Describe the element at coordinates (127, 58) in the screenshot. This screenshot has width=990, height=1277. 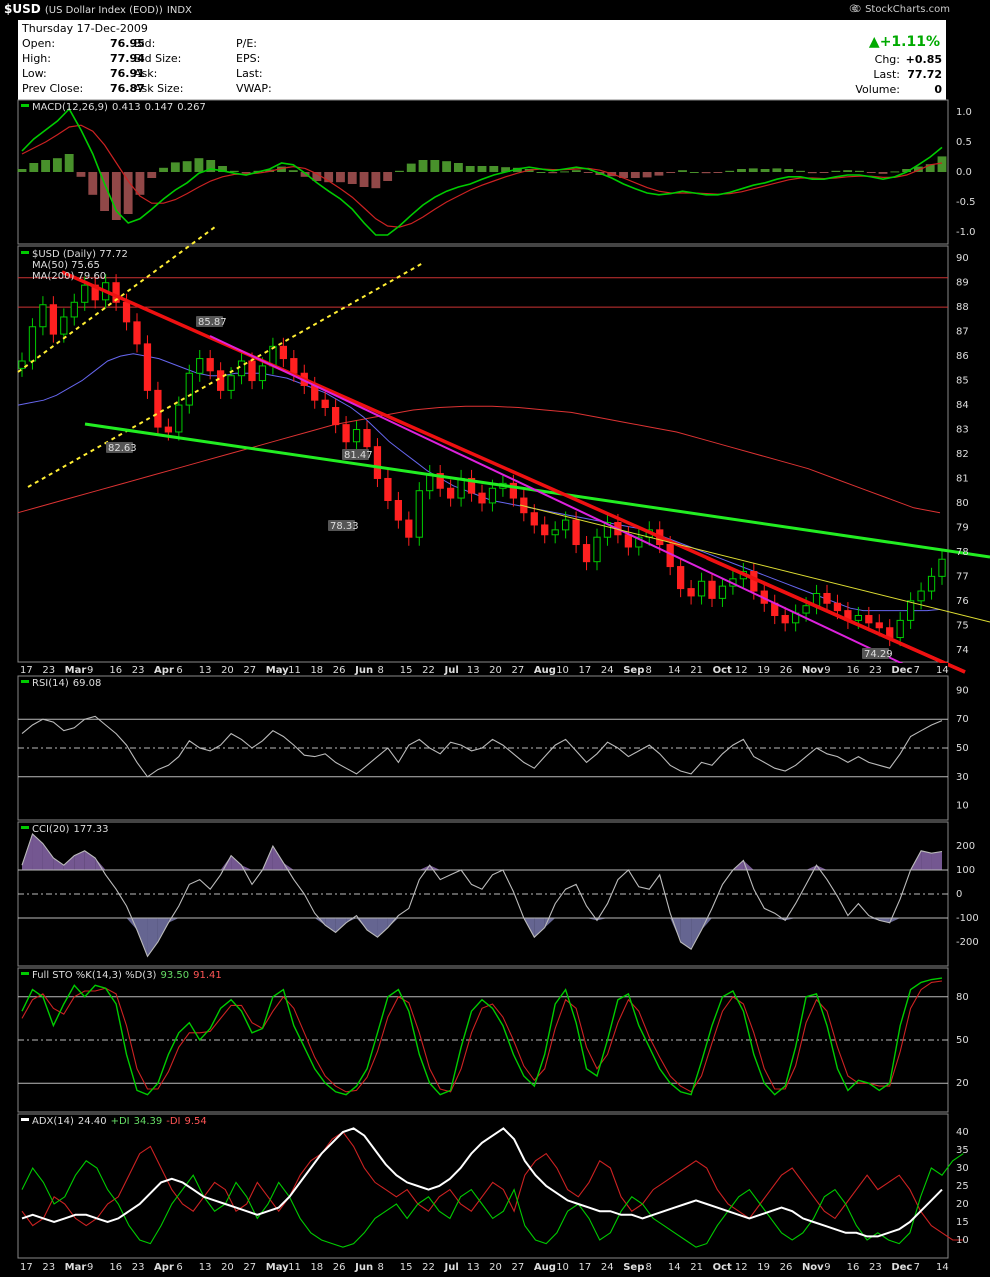
I see `quote-value-high: 77.94` at that location.